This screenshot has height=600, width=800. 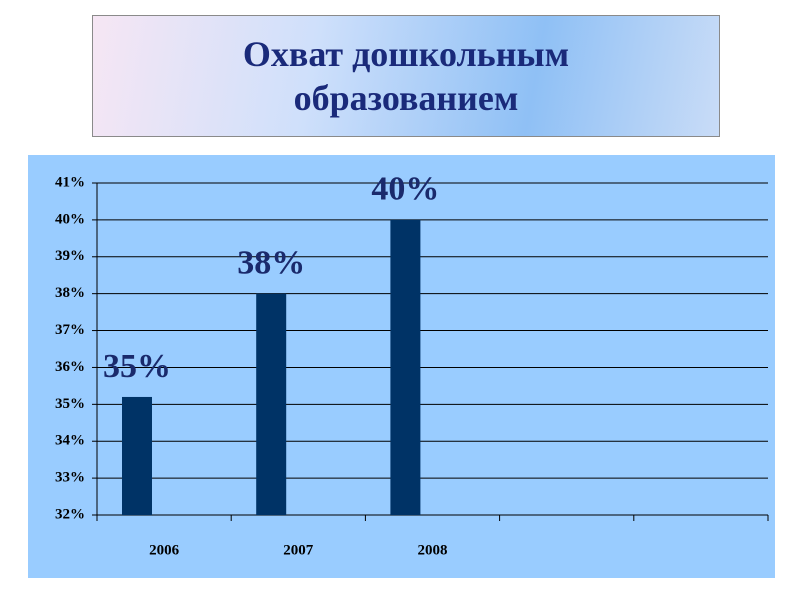 What do you see at coordinates (137, 366) in the screenshot?
I see `data-label: 35%` at bounding box center [137, 366].